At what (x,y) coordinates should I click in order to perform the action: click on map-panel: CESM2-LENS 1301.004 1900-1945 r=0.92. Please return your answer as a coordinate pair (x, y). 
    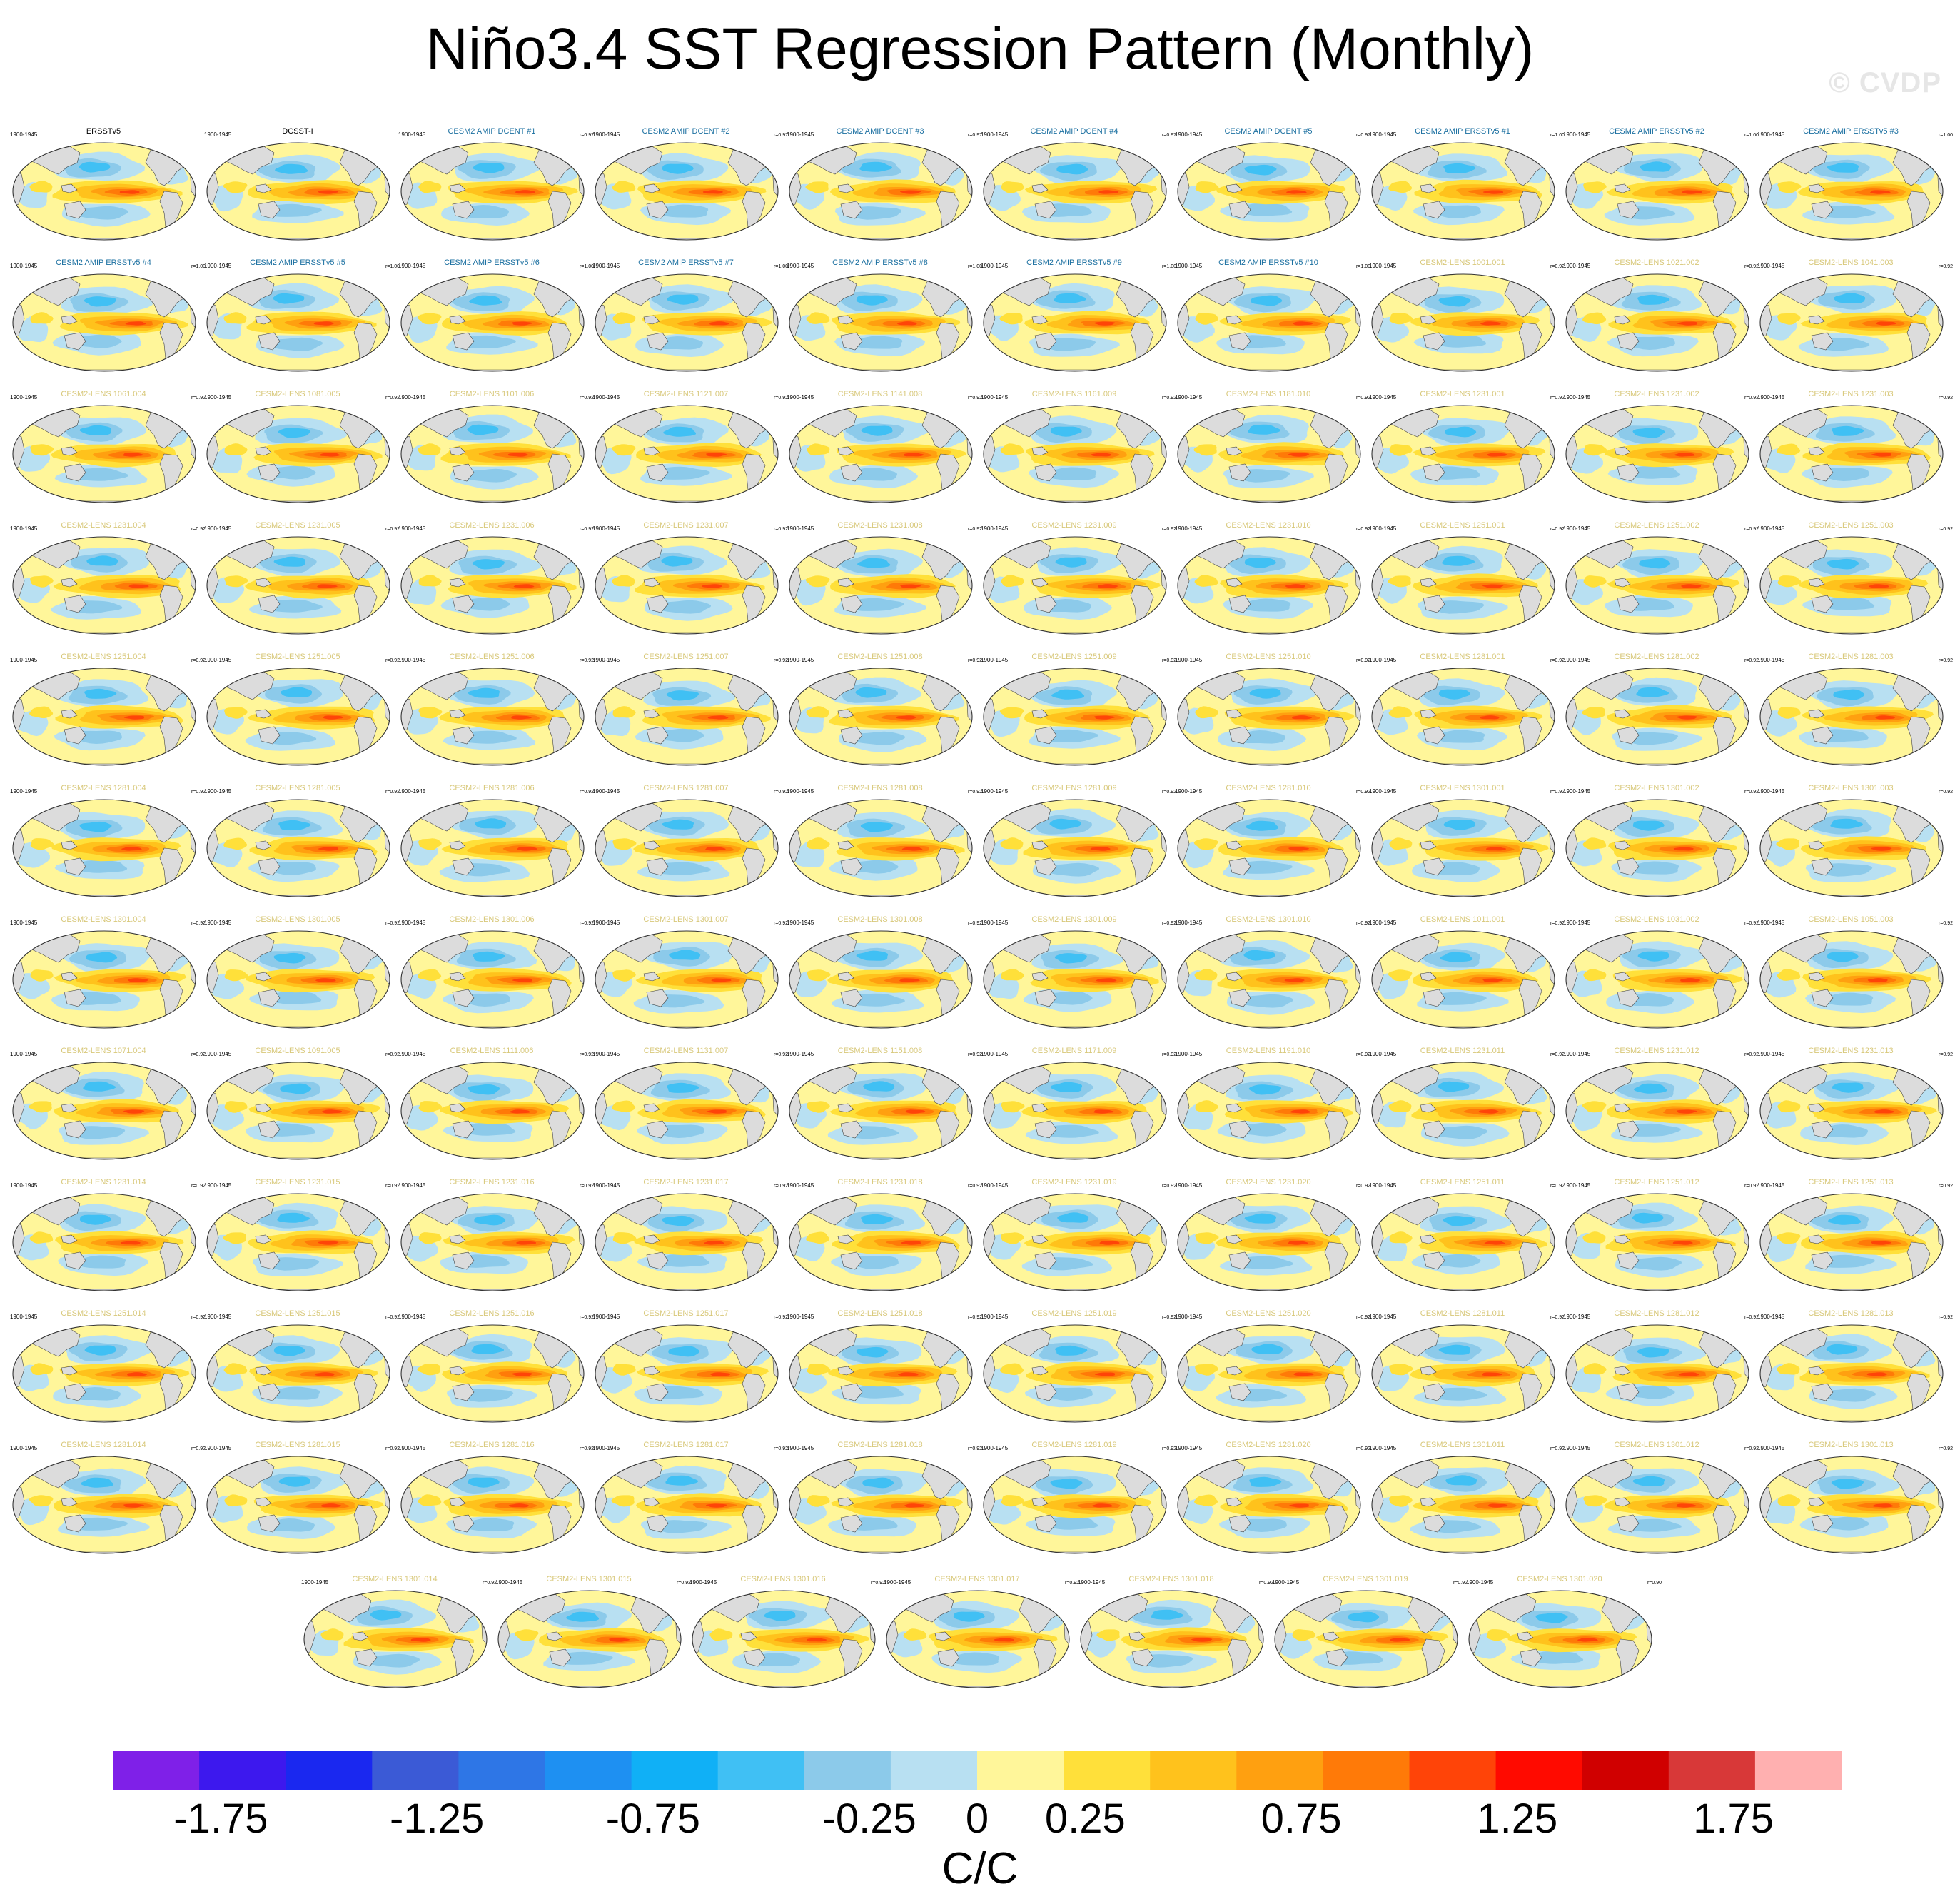
    Looking at the image, I should click on (106, 983).